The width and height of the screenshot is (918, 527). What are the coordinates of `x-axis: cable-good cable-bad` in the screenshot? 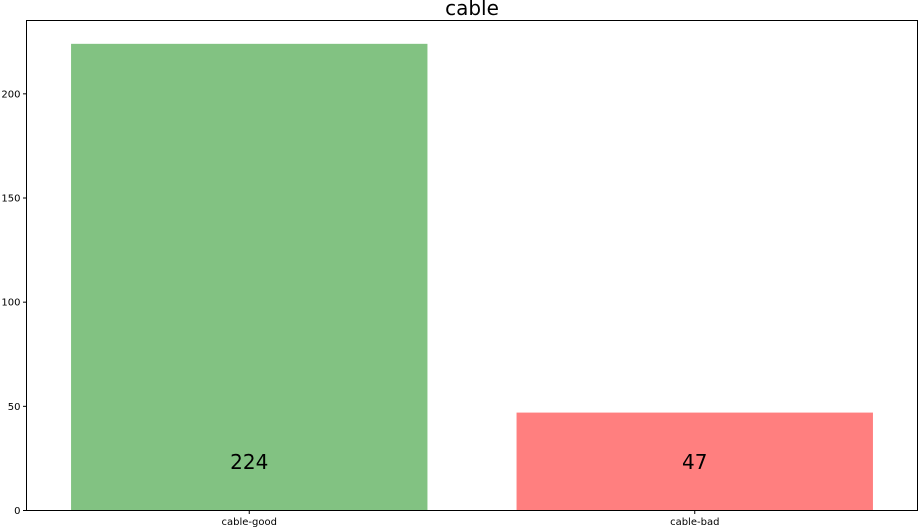 It's located at (470, 518).